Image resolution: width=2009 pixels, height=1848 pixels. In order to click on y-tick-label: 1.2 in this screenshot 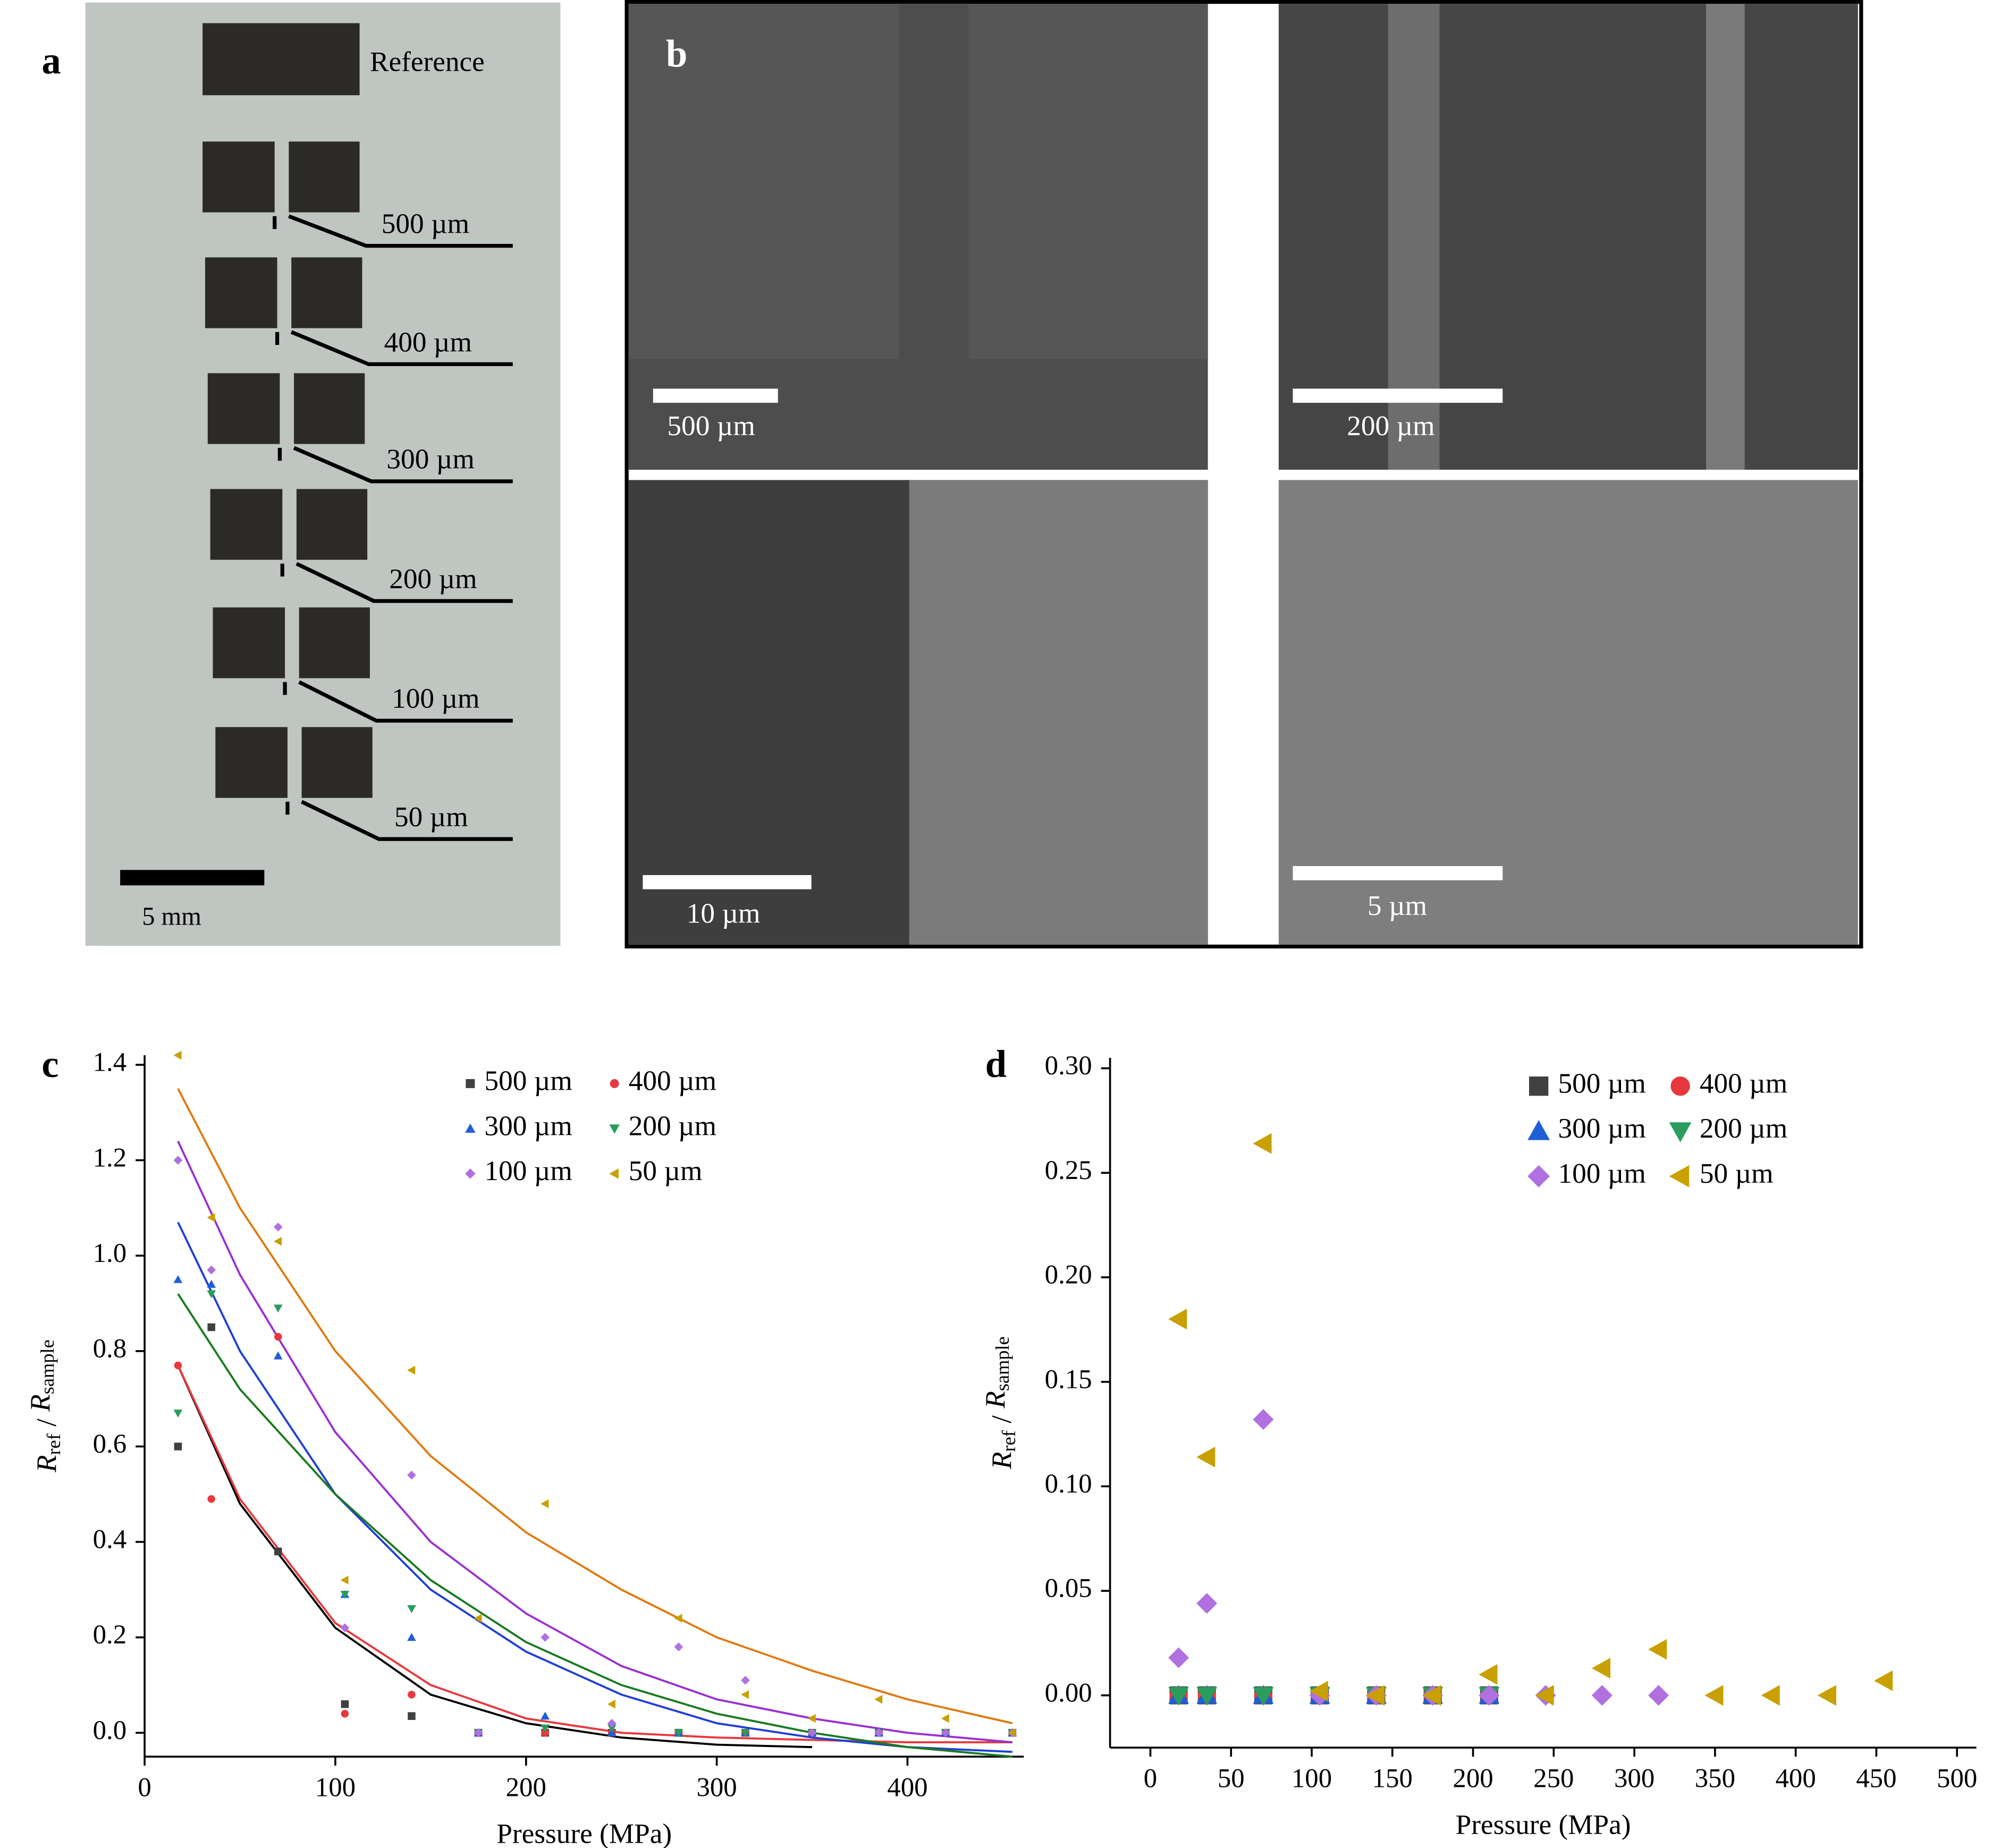, I will do `click(110, 1158)`.